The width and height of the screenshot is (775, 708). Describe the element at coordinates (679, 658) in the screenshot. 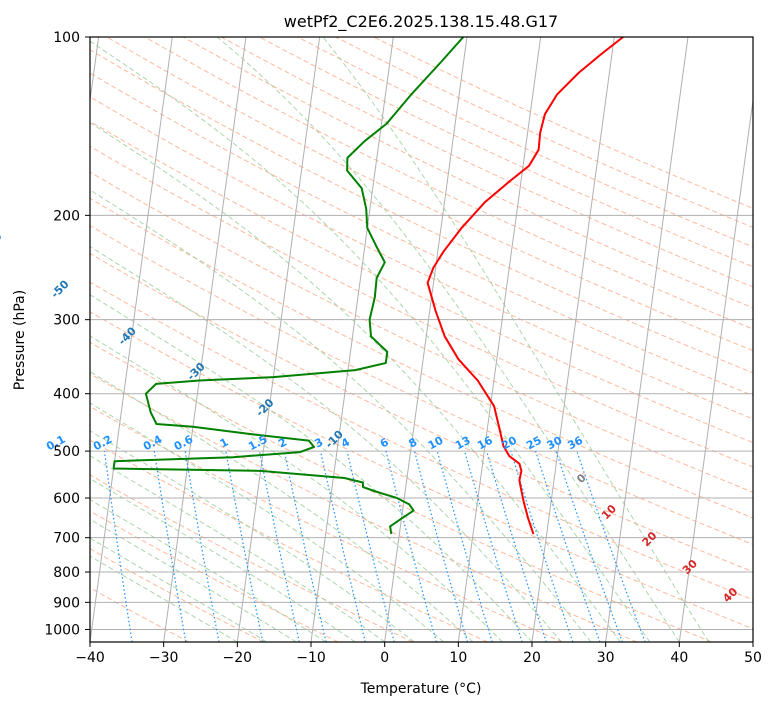

I see `x-tick-label: 40` at that location.